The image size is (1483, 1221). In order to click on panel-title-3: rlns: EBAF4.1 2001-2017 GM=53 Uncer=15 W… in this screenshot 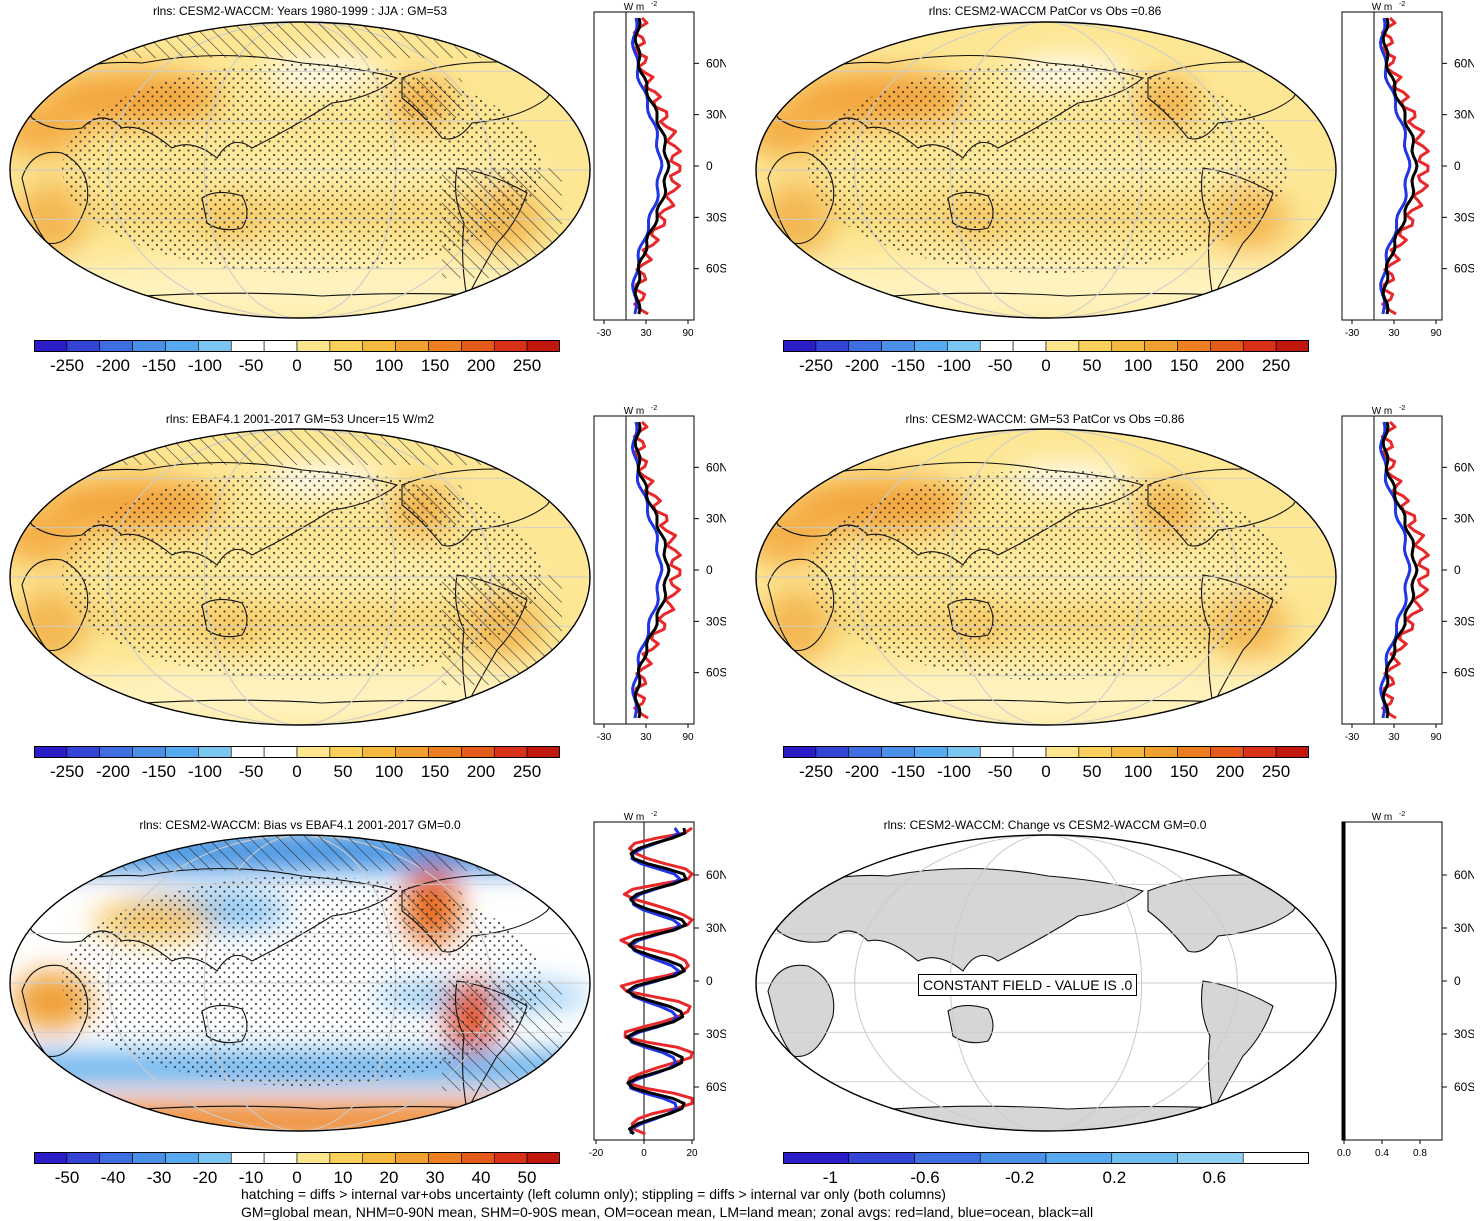, I will do `click(300, 419)`.